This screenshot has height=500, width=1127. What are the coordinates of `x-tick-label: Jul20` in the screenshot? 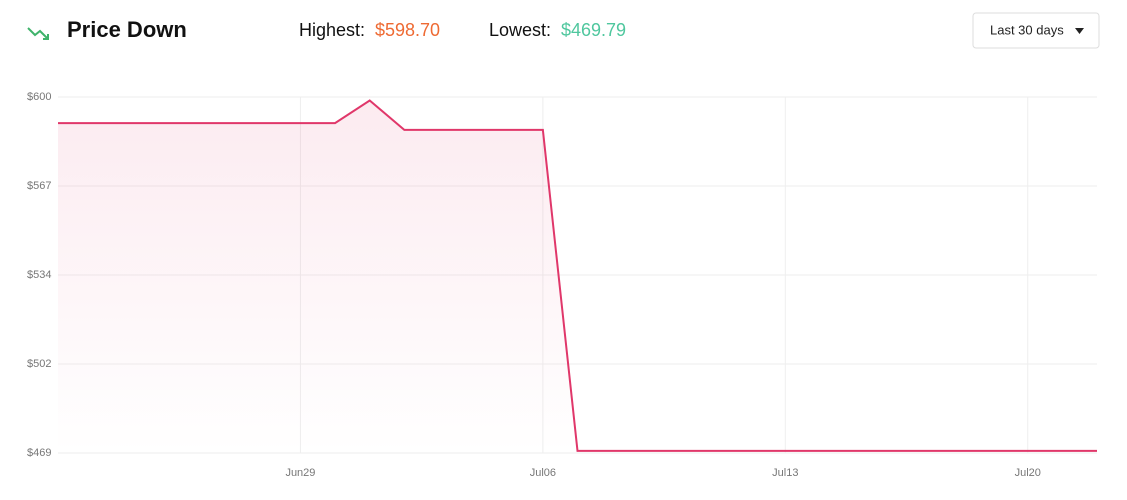 It's located at (1028, 473).